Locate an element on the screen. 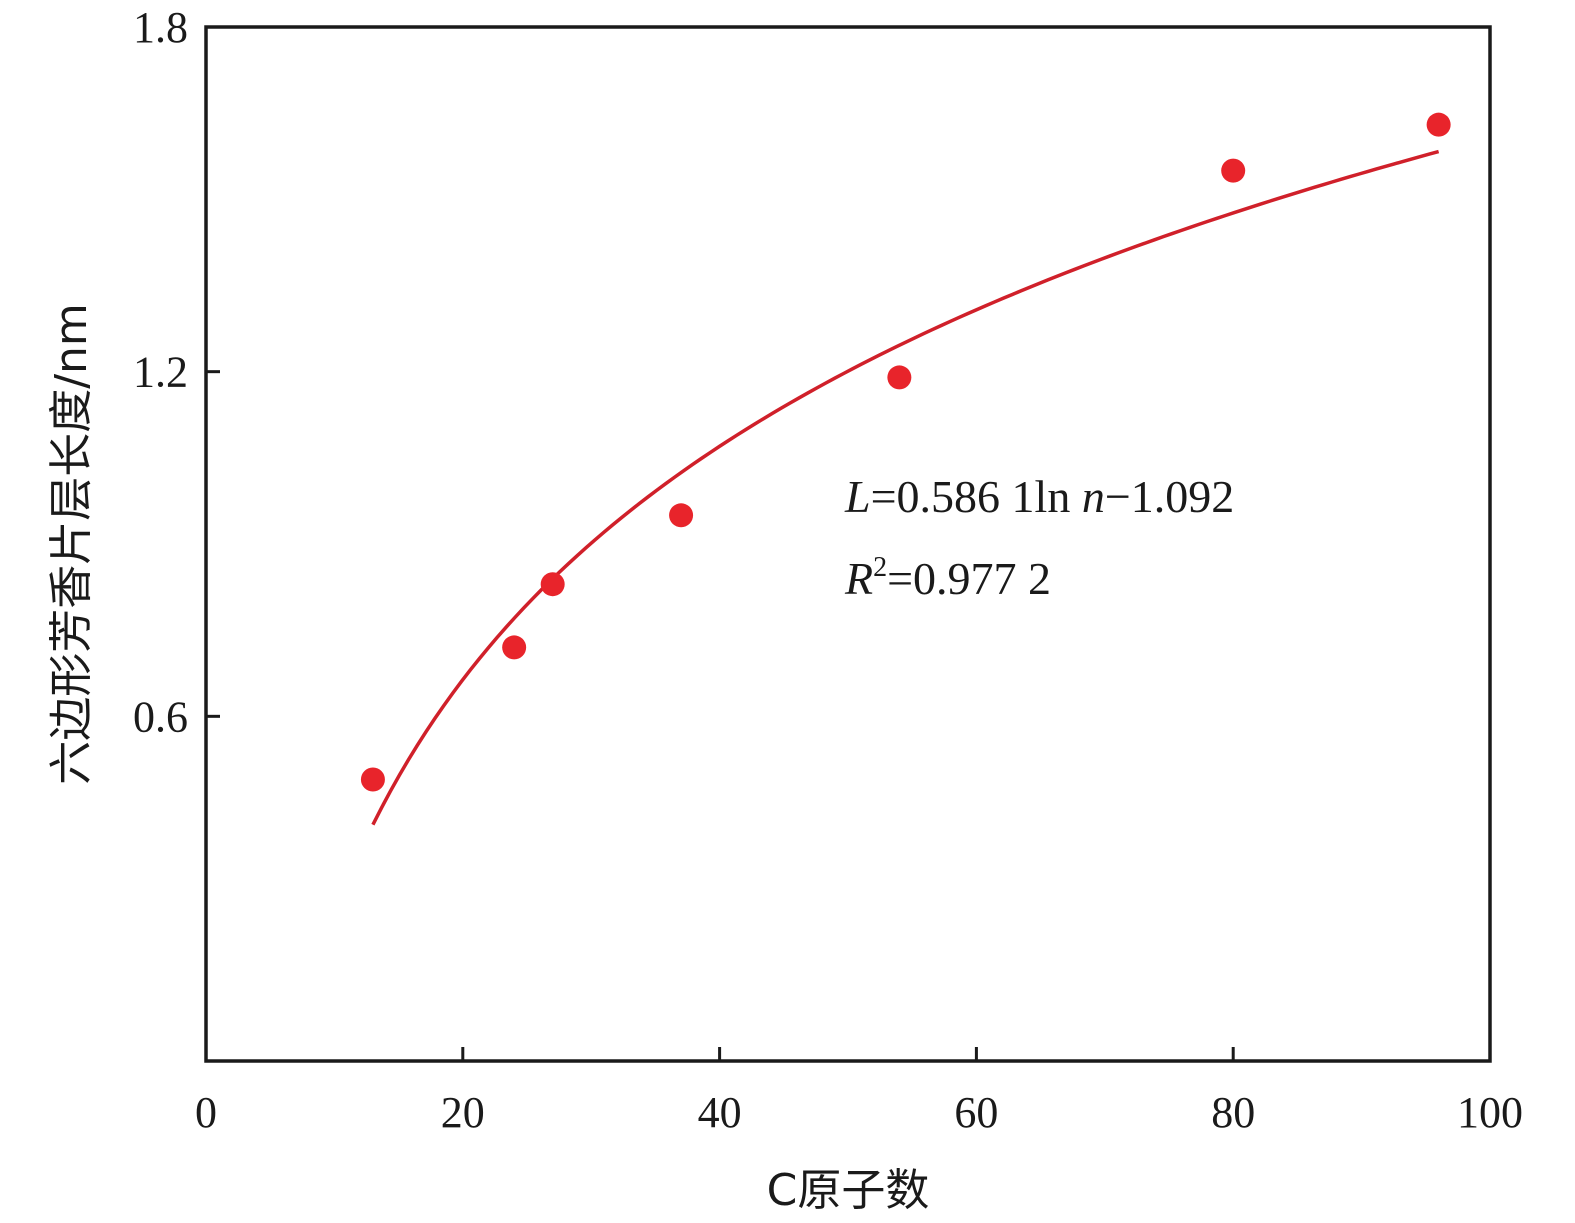  y-tick-label: 1.8 is located at coordinates (160, 27).